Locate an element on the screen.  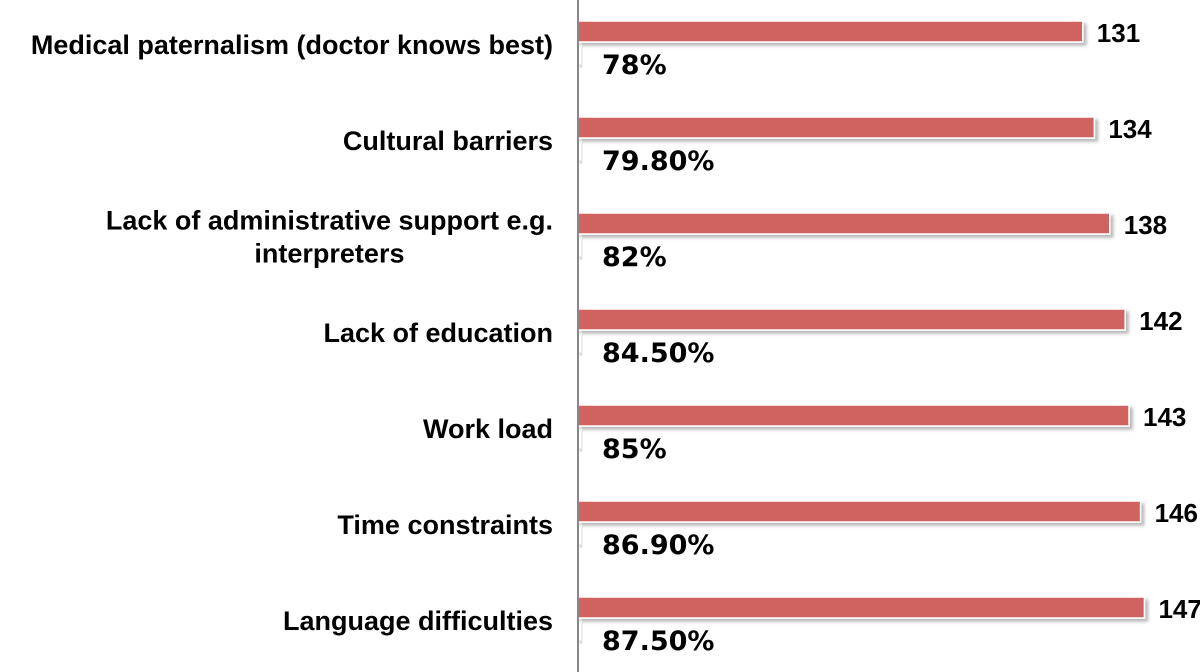
category-label: Lack of education is located at coordinates (438, 333).